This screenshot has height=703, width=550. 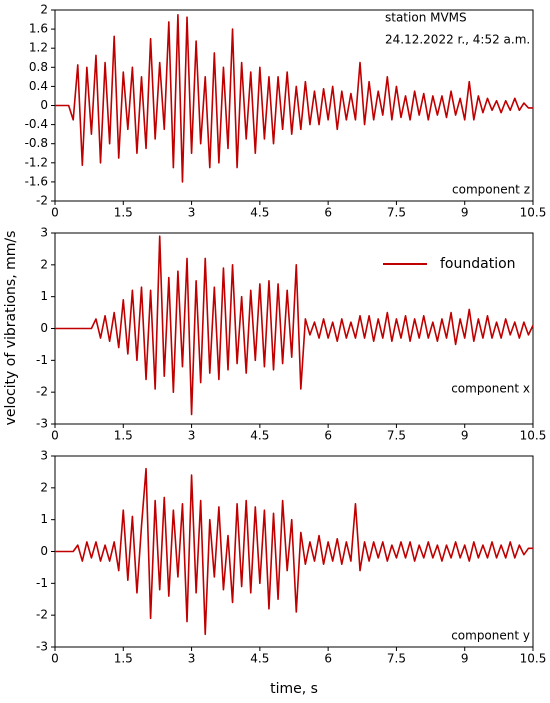 I want to click on y-tick-label: 0.8, so click(x=38, y=67).